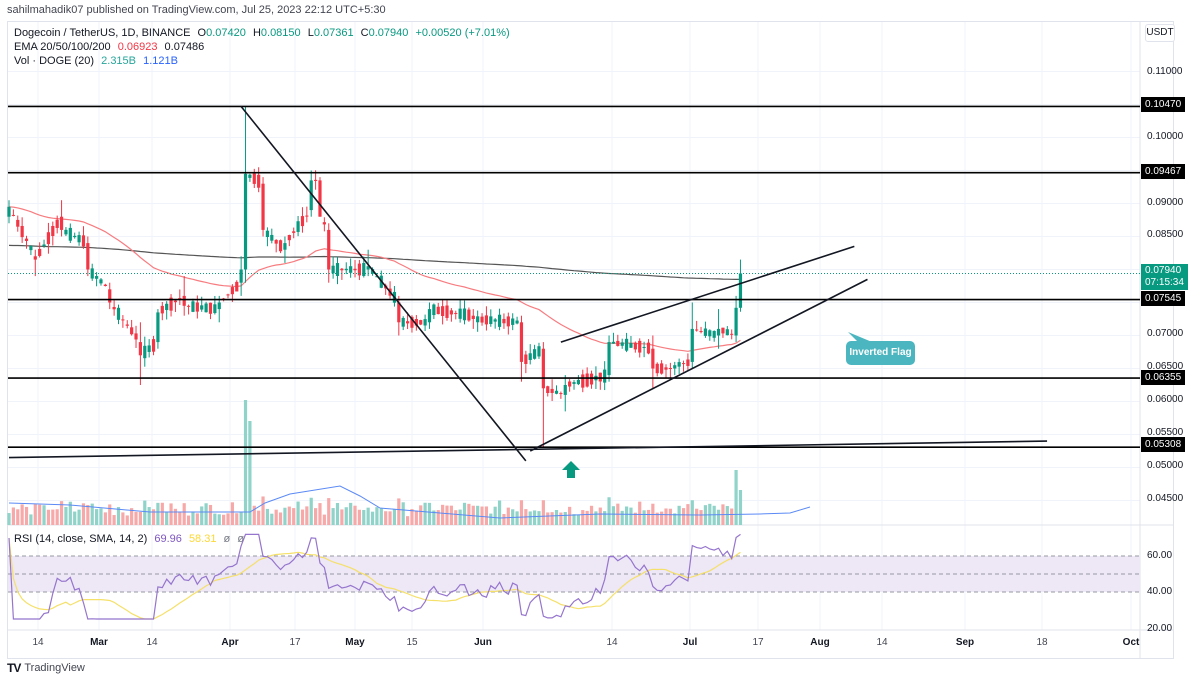 The width and height of the screenshot is (1200, 681). Describe the element at coordinates (965, 642) in the screenshot. I see `time-axis-label: Sep` at that location.